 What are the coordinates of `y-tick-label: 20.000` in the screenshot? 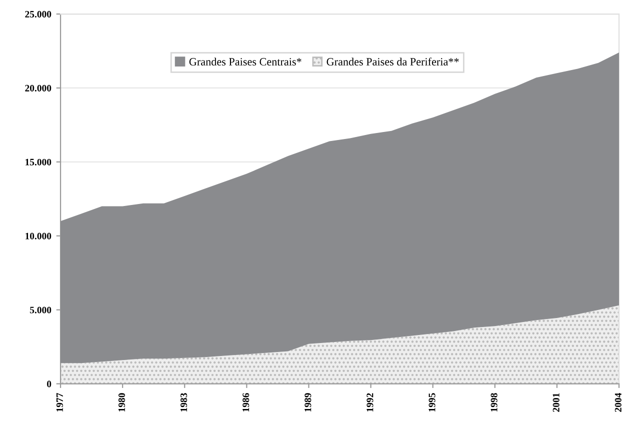 It's located at (38, 88).